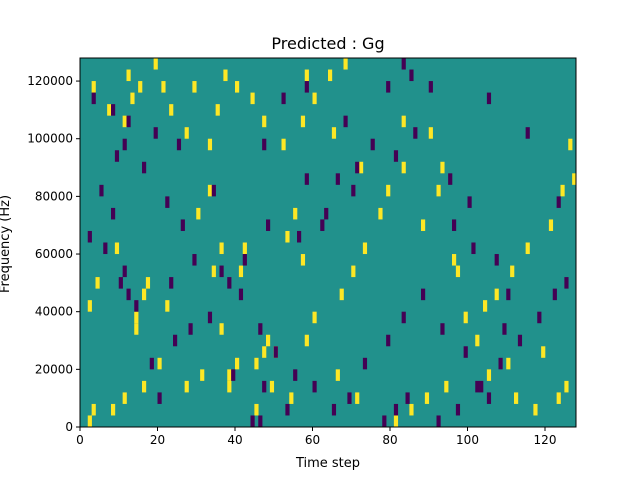  Describe the element at coordinates (467, 440) in the screenshot. I see `x-tick-label: 100` at that location.